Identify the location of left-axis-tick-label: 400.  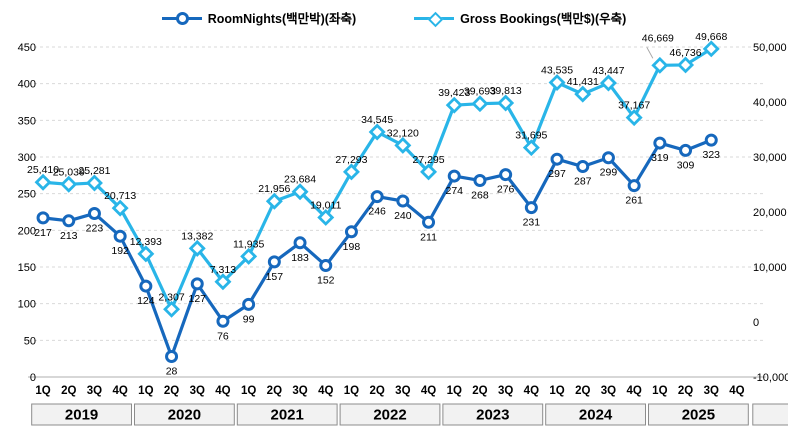
(27, 85).